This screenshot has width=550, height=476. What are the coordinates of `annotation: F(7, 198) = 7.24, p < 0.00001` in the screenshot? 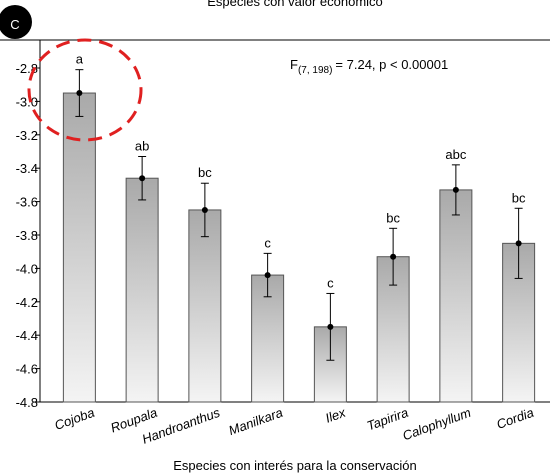 It's located at (369, 66).